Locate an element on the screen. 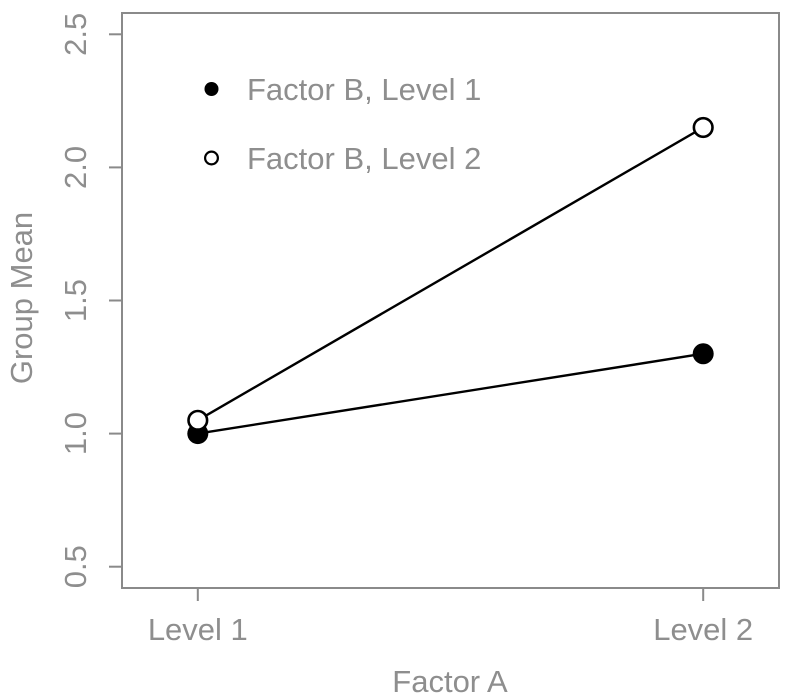  y-axis-tick-label: 1.0 is located at coordinates (75, 433).